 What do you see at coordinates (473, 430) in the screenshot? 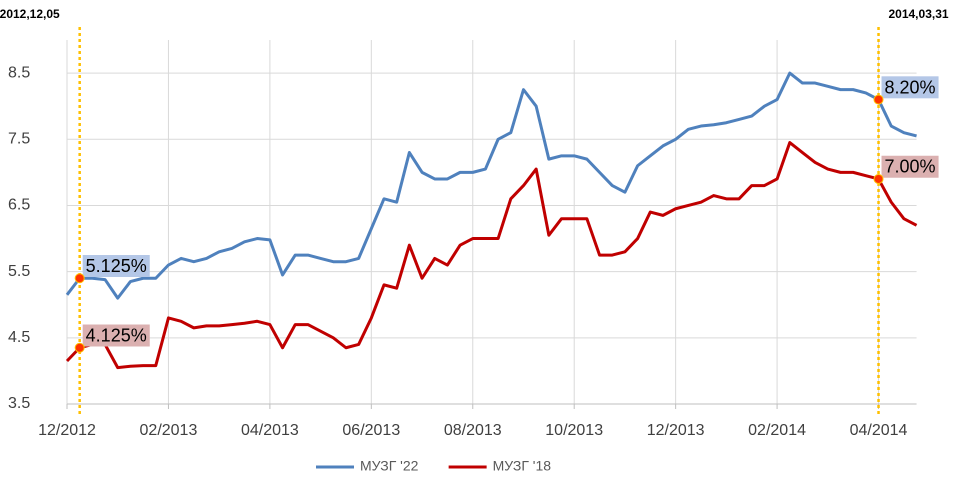
I see `x-tick-label: 08/2013` at bounding box center [473, 430].